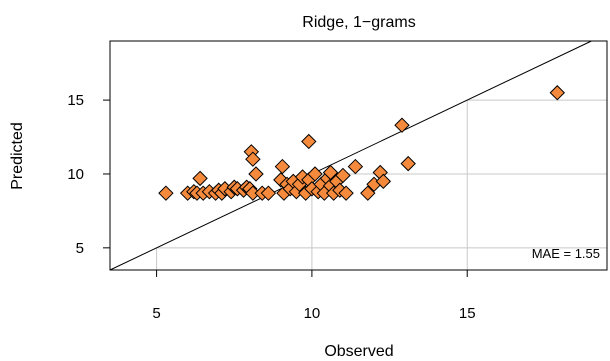 The height and width of the screenshot is (361, 610). Describe the element at coordinates (358, 351) in the screenshot. I see `x-axis-label: Observed` at that location.